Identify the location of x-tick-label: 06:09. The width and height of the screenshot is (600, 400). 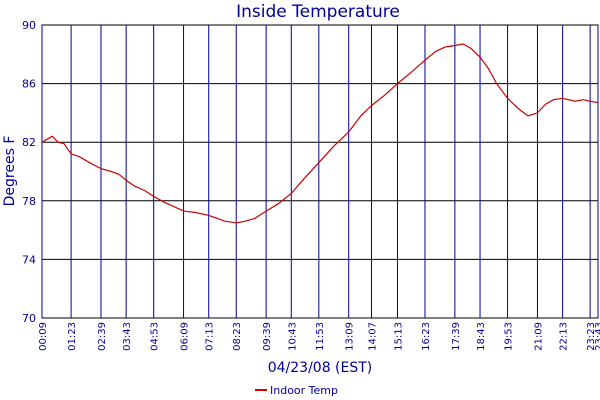
(185, 336).